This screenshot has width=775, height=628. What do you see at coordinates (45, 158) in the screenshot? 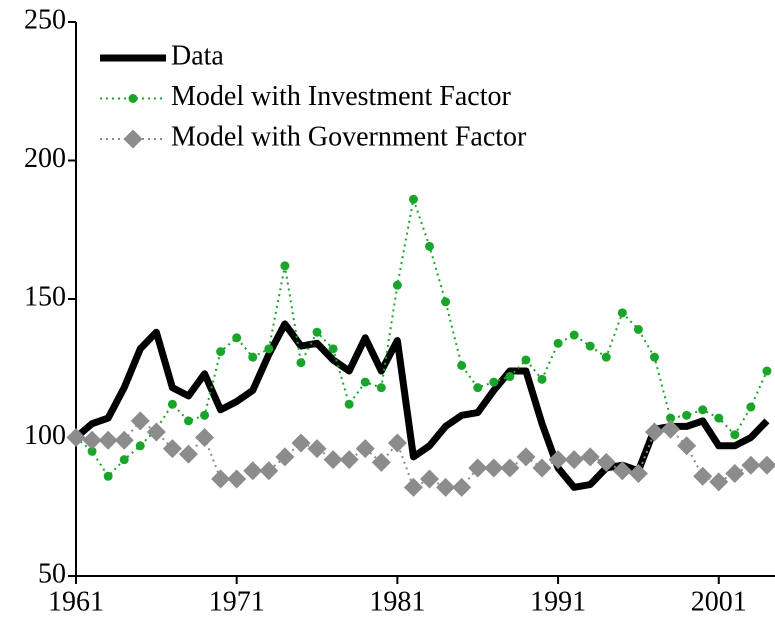
I see `y-tick-label: 200` at bounding box center [45, 158].